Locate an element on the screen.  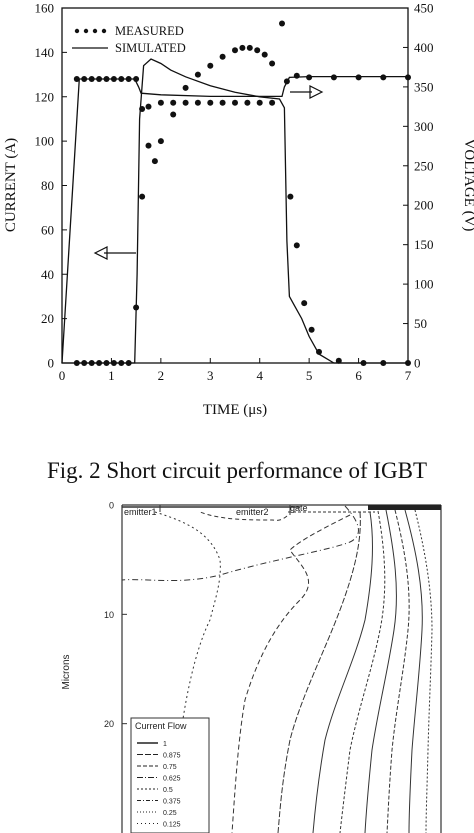
x-tick-label: 4 is located at coordinates (259, 375).